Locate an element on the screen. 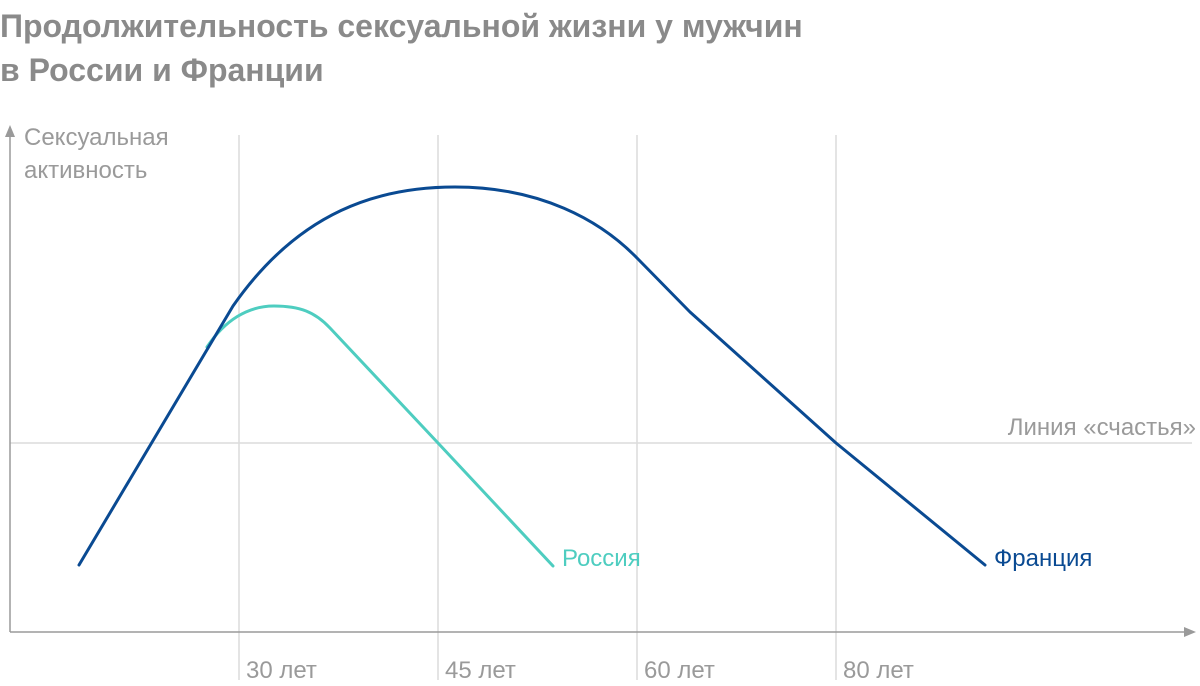 This screenshot has height=686, width=1200. chart-title-line2: в России и Франции is located at coordinates (162, 70).